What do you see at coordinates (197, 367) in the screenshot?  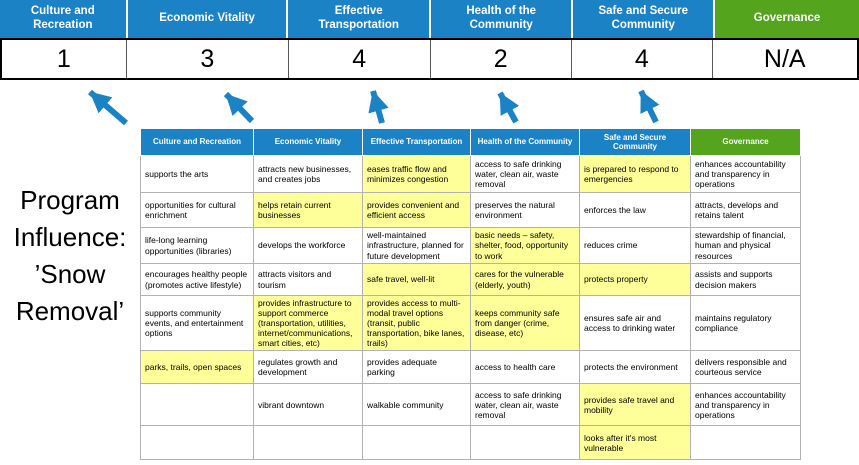 I see `matrix-cell: parks, trails, open spaces` at bounding box center [197, 367].